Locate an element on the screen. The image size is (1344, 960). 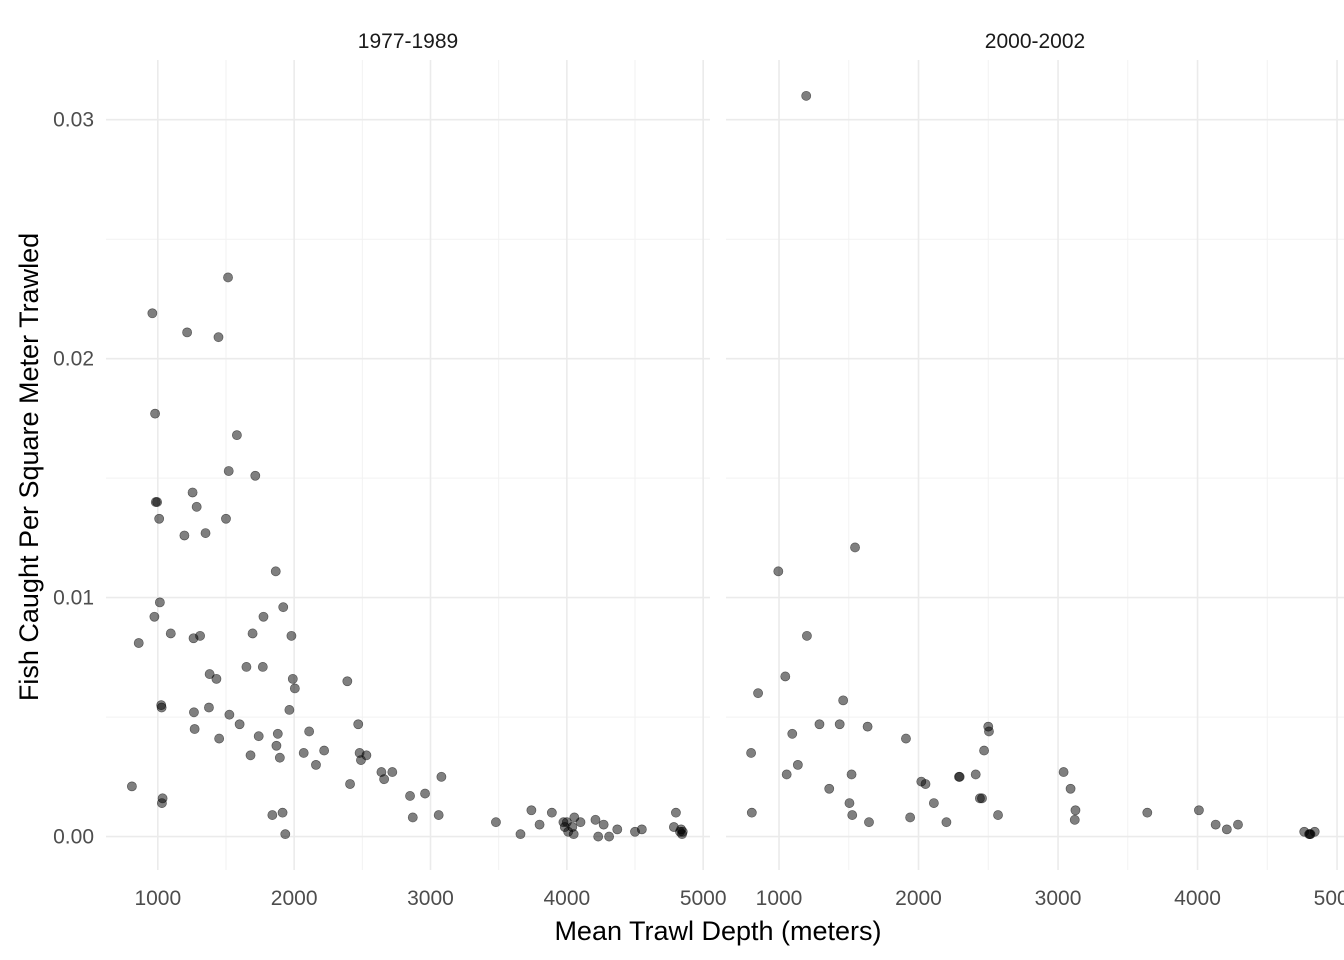
y-tick-label: 0.03 is located at coordinates (73, 120).